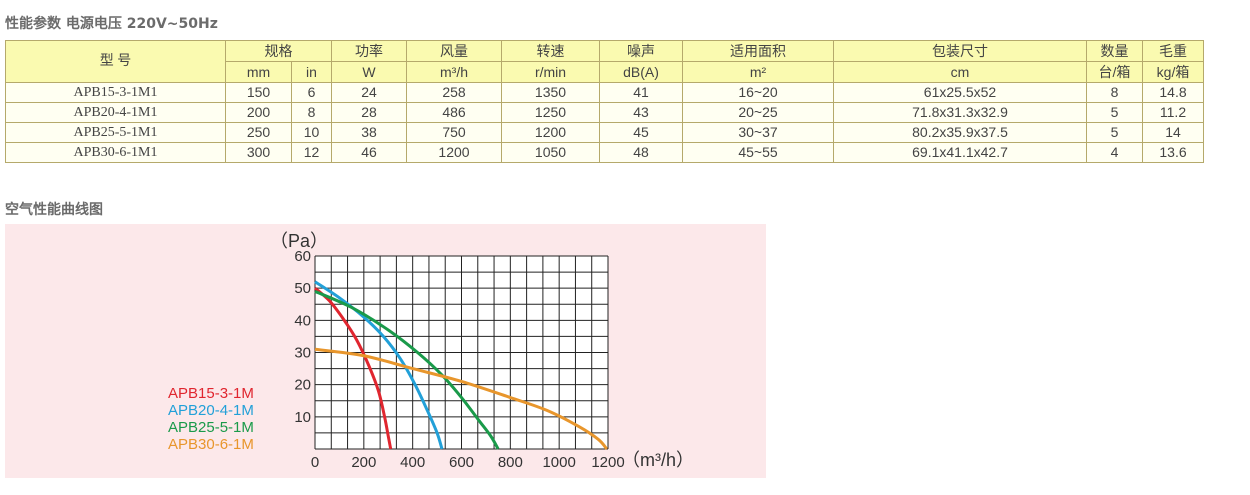 The width and height of the screenshot is (1250, 495). What do you see at coordinates (111, 24) in the screenshot?
I see `specs-title: 性能参数 电源电压 220V~50Hz` at bounding box center [111, 24].